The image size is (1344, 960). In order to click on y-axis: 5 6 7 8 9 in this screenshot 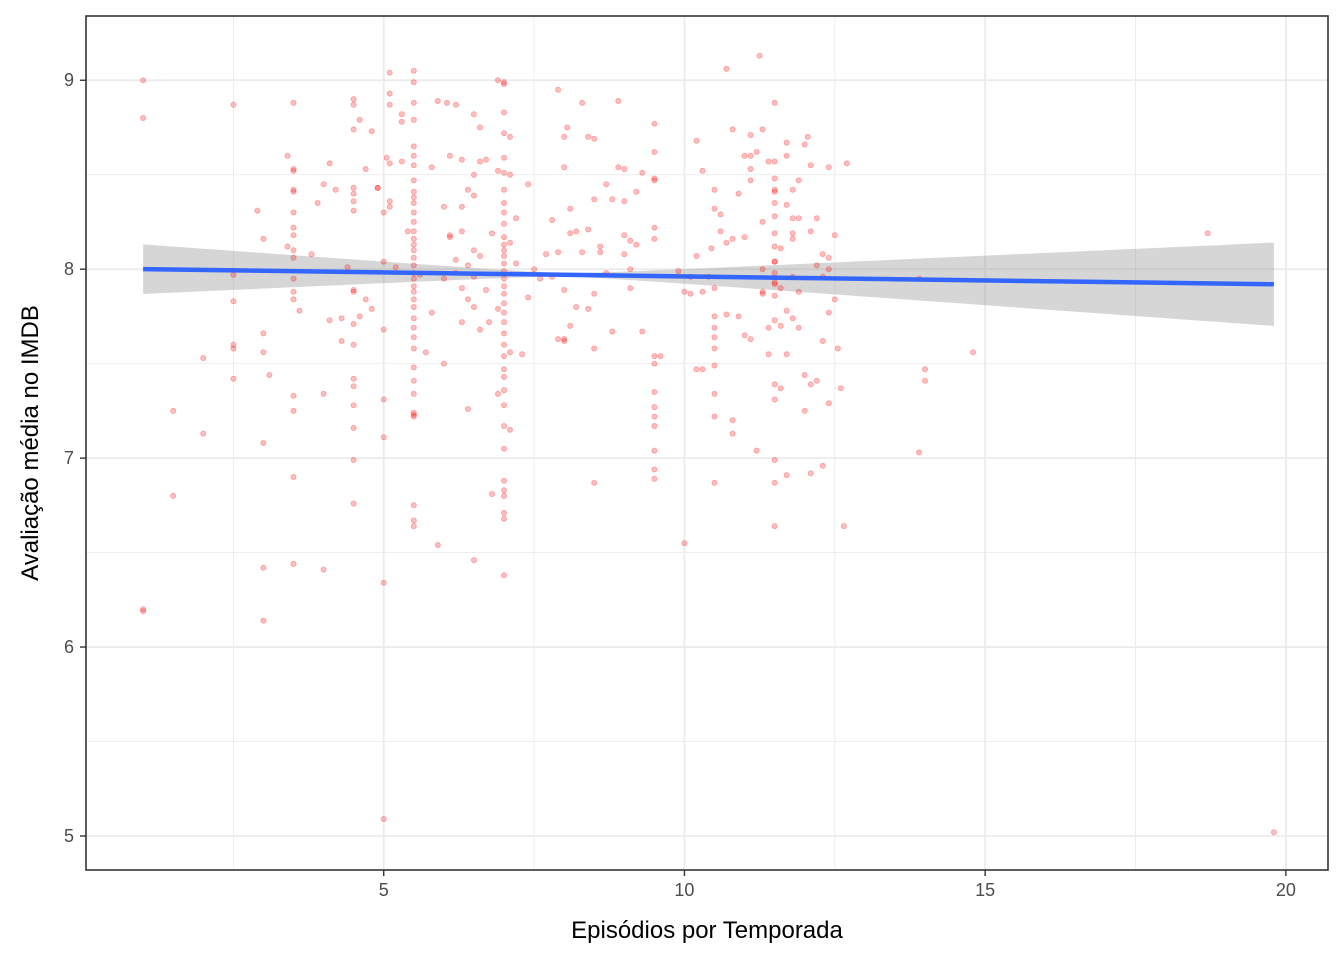, I will do `click(75, 458)`.